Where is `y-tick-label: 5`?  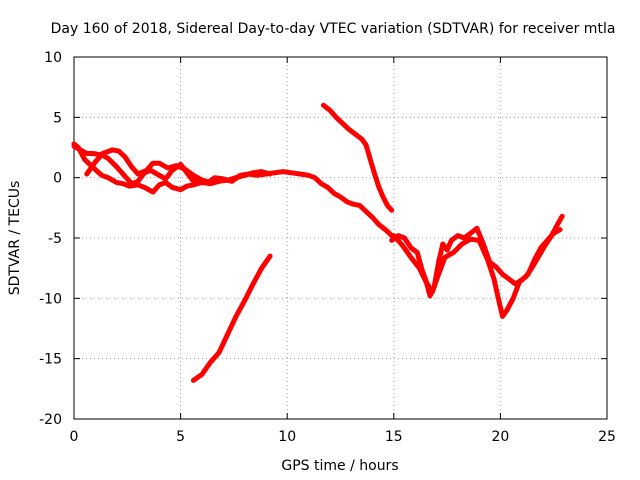
y-tick-label: 5 is located at coordinates (57, 118).